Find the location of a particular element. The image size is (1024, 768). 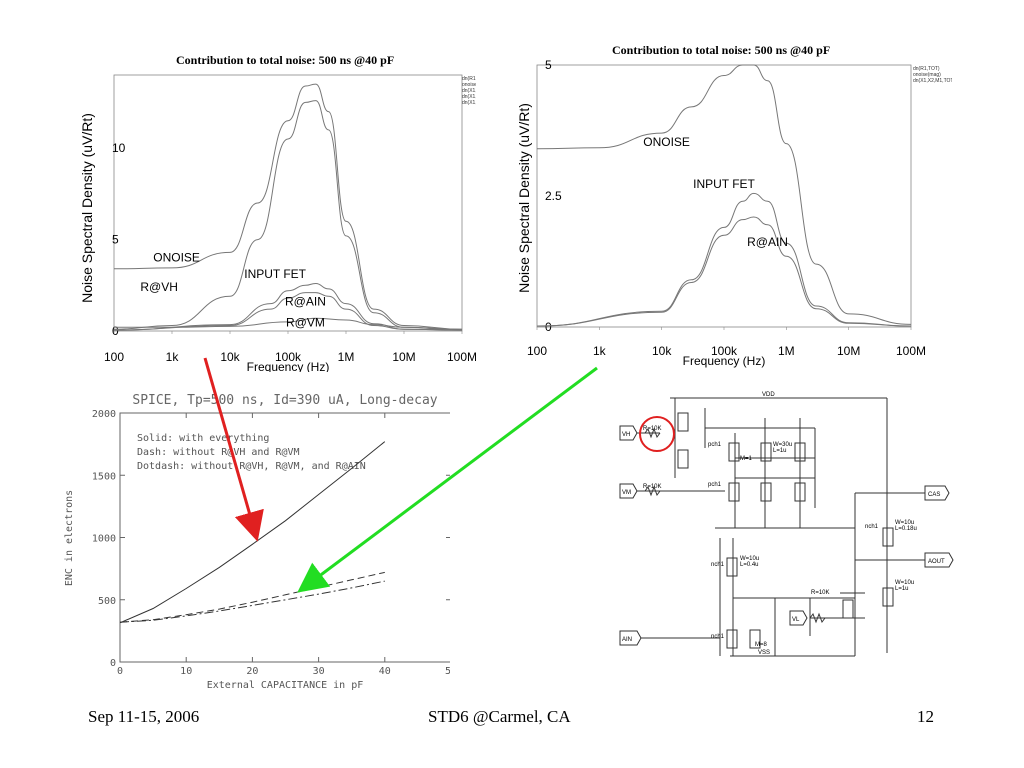

schematic-ports is located at coordinates (786, 535).